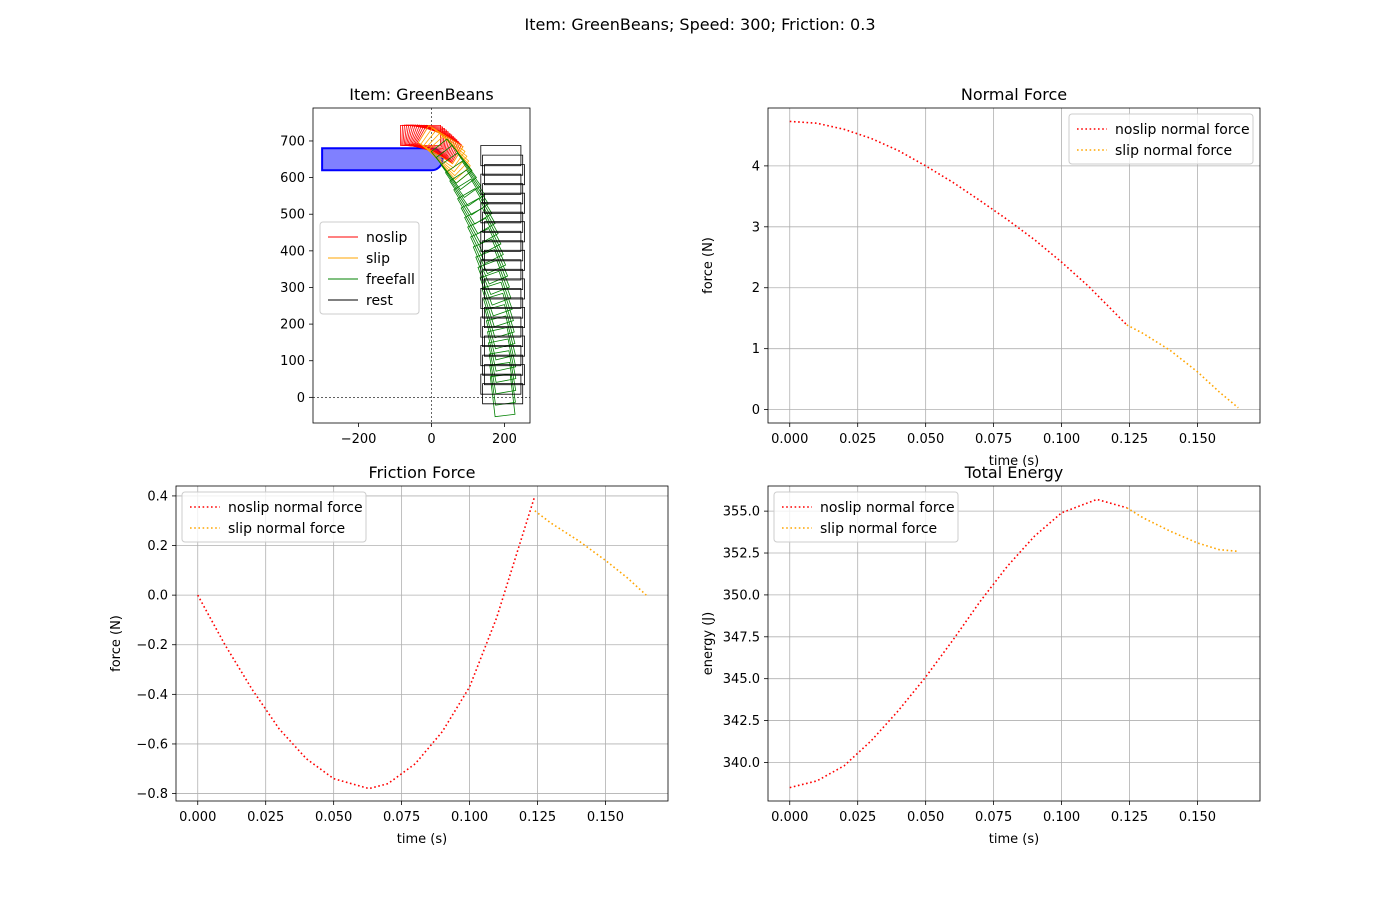  Describe the element at coordinates (1014, 94) in the screenshot. I see `panel-title: Normal Force` at that location.